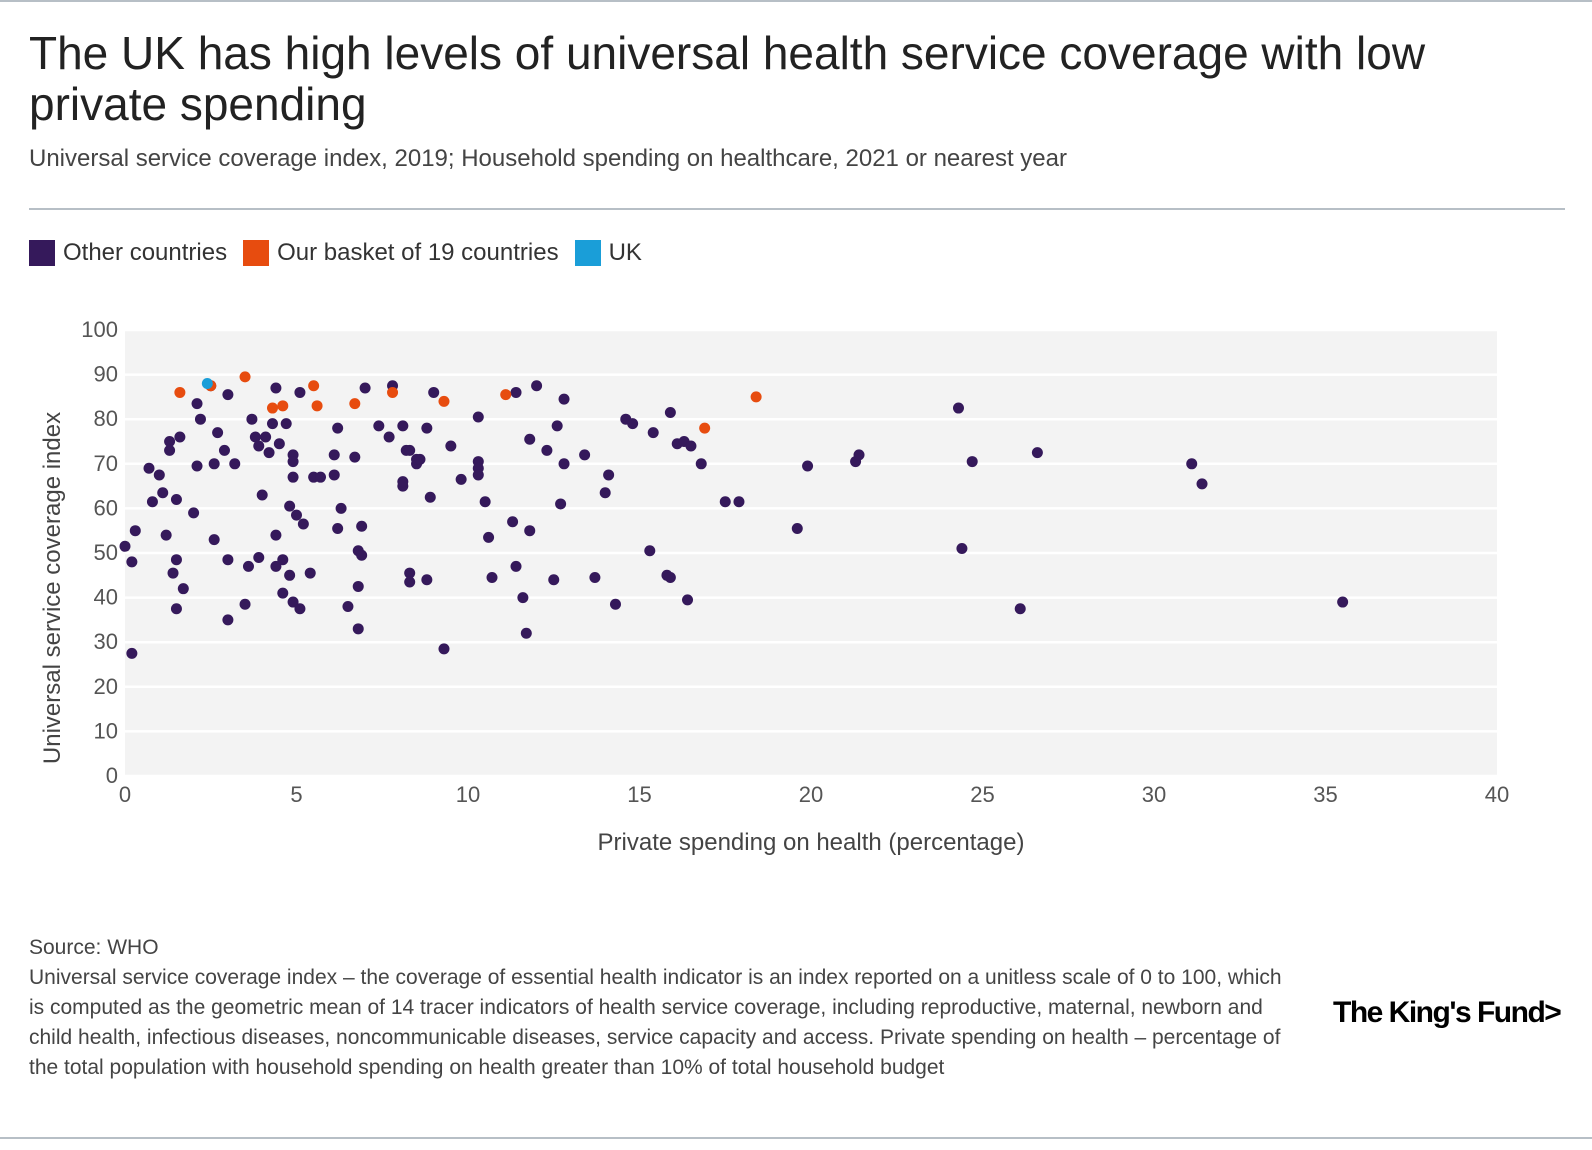 This screenshot has width=1592, height=1150. I want to click on x-tick-label: 40, so click(1497, 794).